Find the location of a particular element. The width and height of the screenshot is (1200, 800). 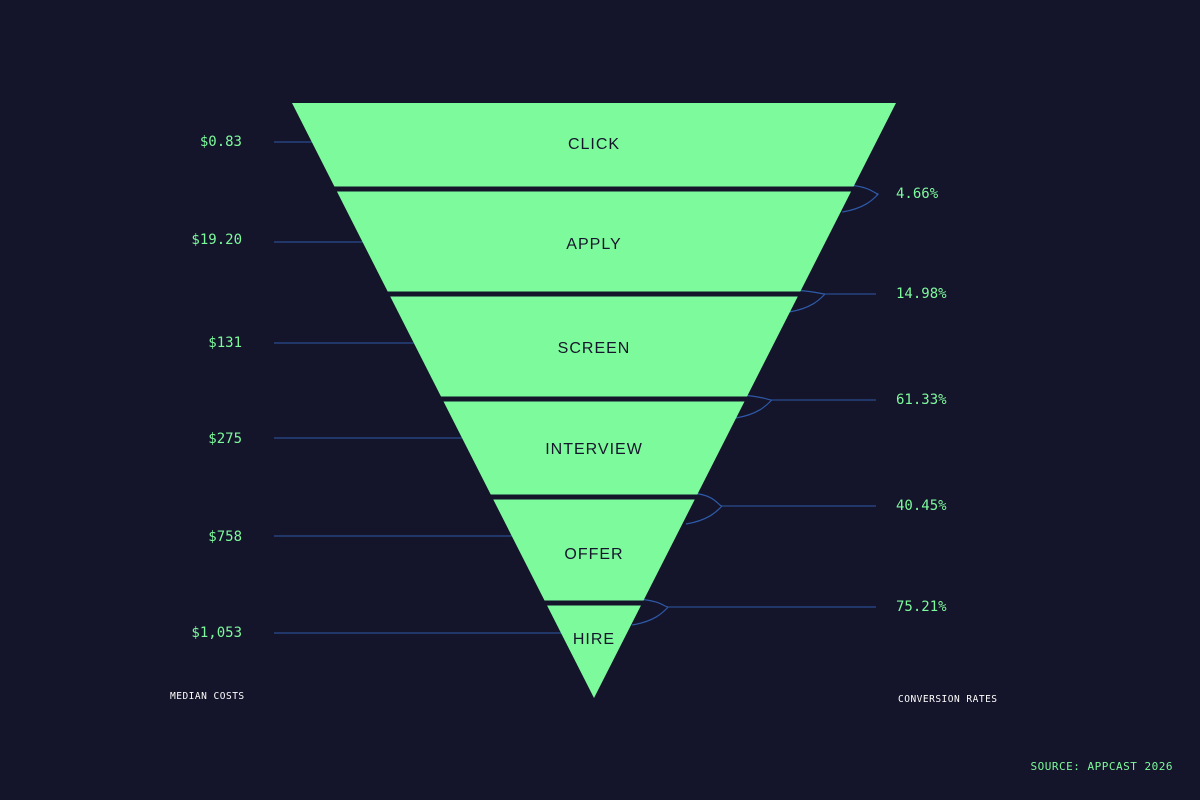

funnel-segment-offer is located at coordinates (594, 550).